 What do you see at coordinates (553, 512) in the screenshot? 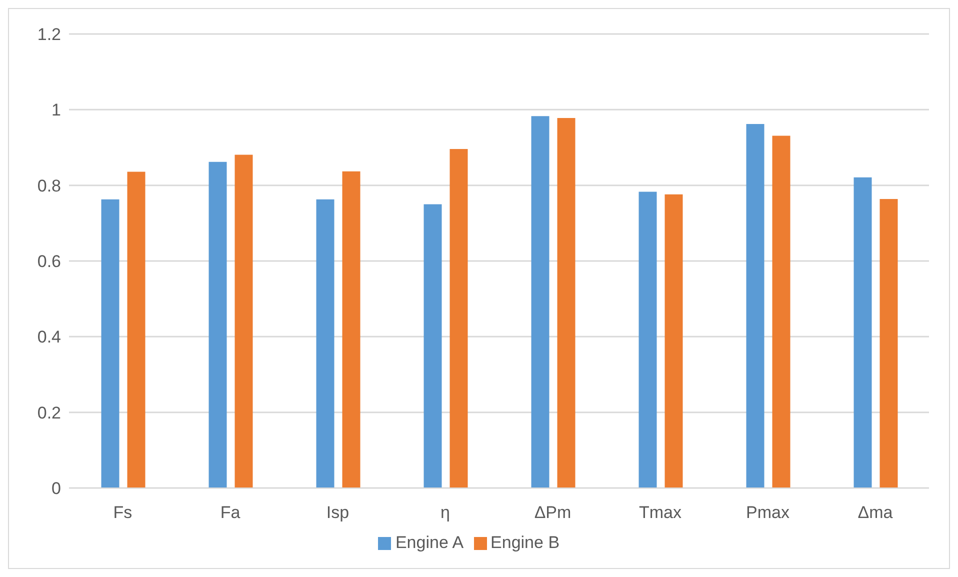
I see `x-tick-label: ΔPm` at bounding box center [553, 512].